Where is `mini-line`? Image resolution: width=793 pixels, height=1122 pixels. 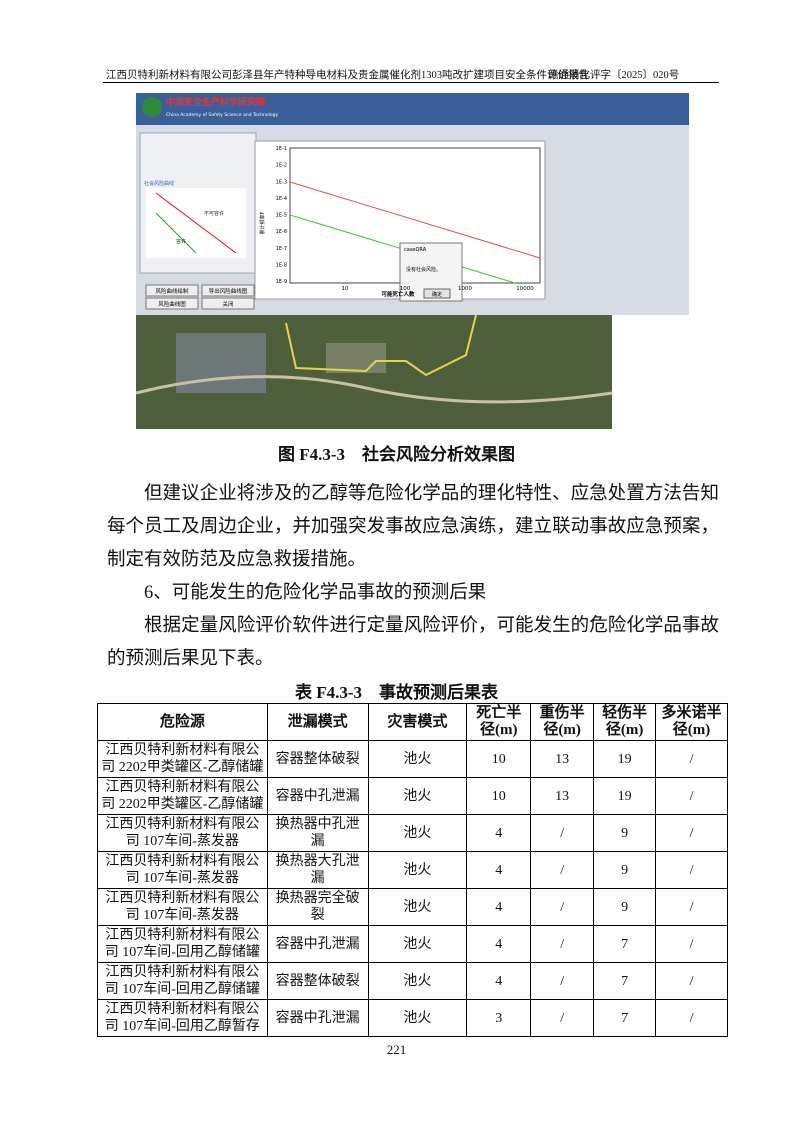
mini-line is located at coordinates (196, 223).